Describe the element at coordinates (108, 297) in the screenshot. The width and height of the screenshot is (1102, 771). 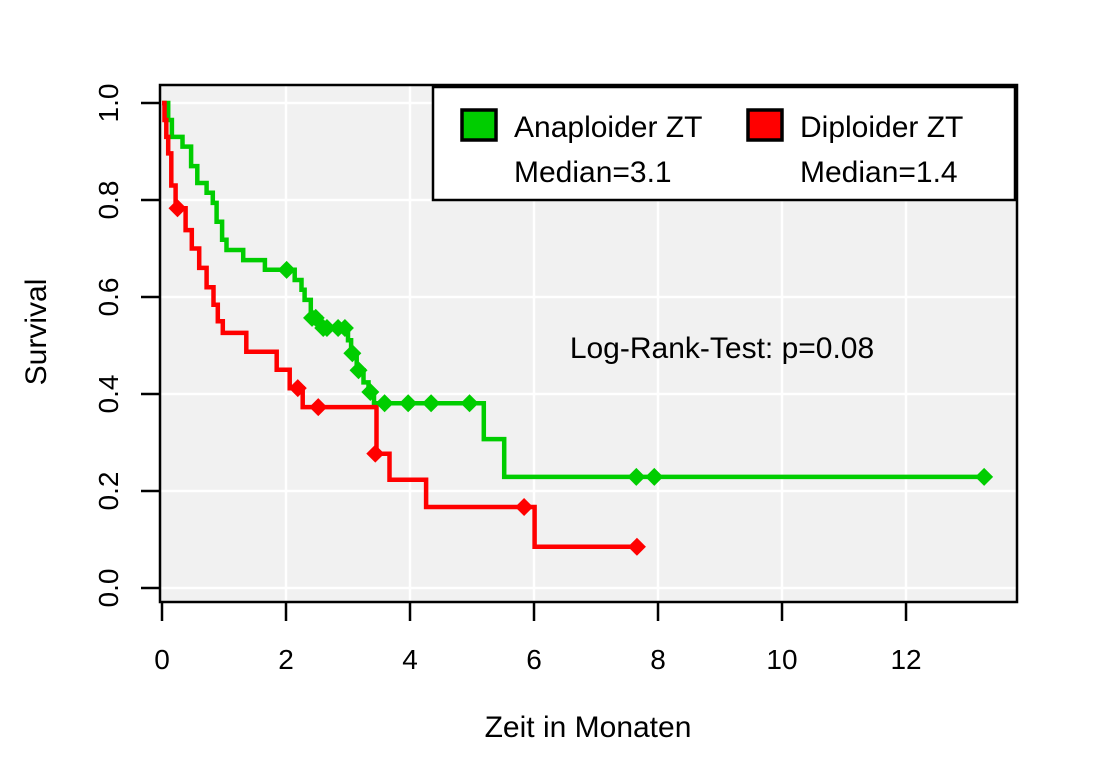
I see `y-tick-label: 0.6` at that location.